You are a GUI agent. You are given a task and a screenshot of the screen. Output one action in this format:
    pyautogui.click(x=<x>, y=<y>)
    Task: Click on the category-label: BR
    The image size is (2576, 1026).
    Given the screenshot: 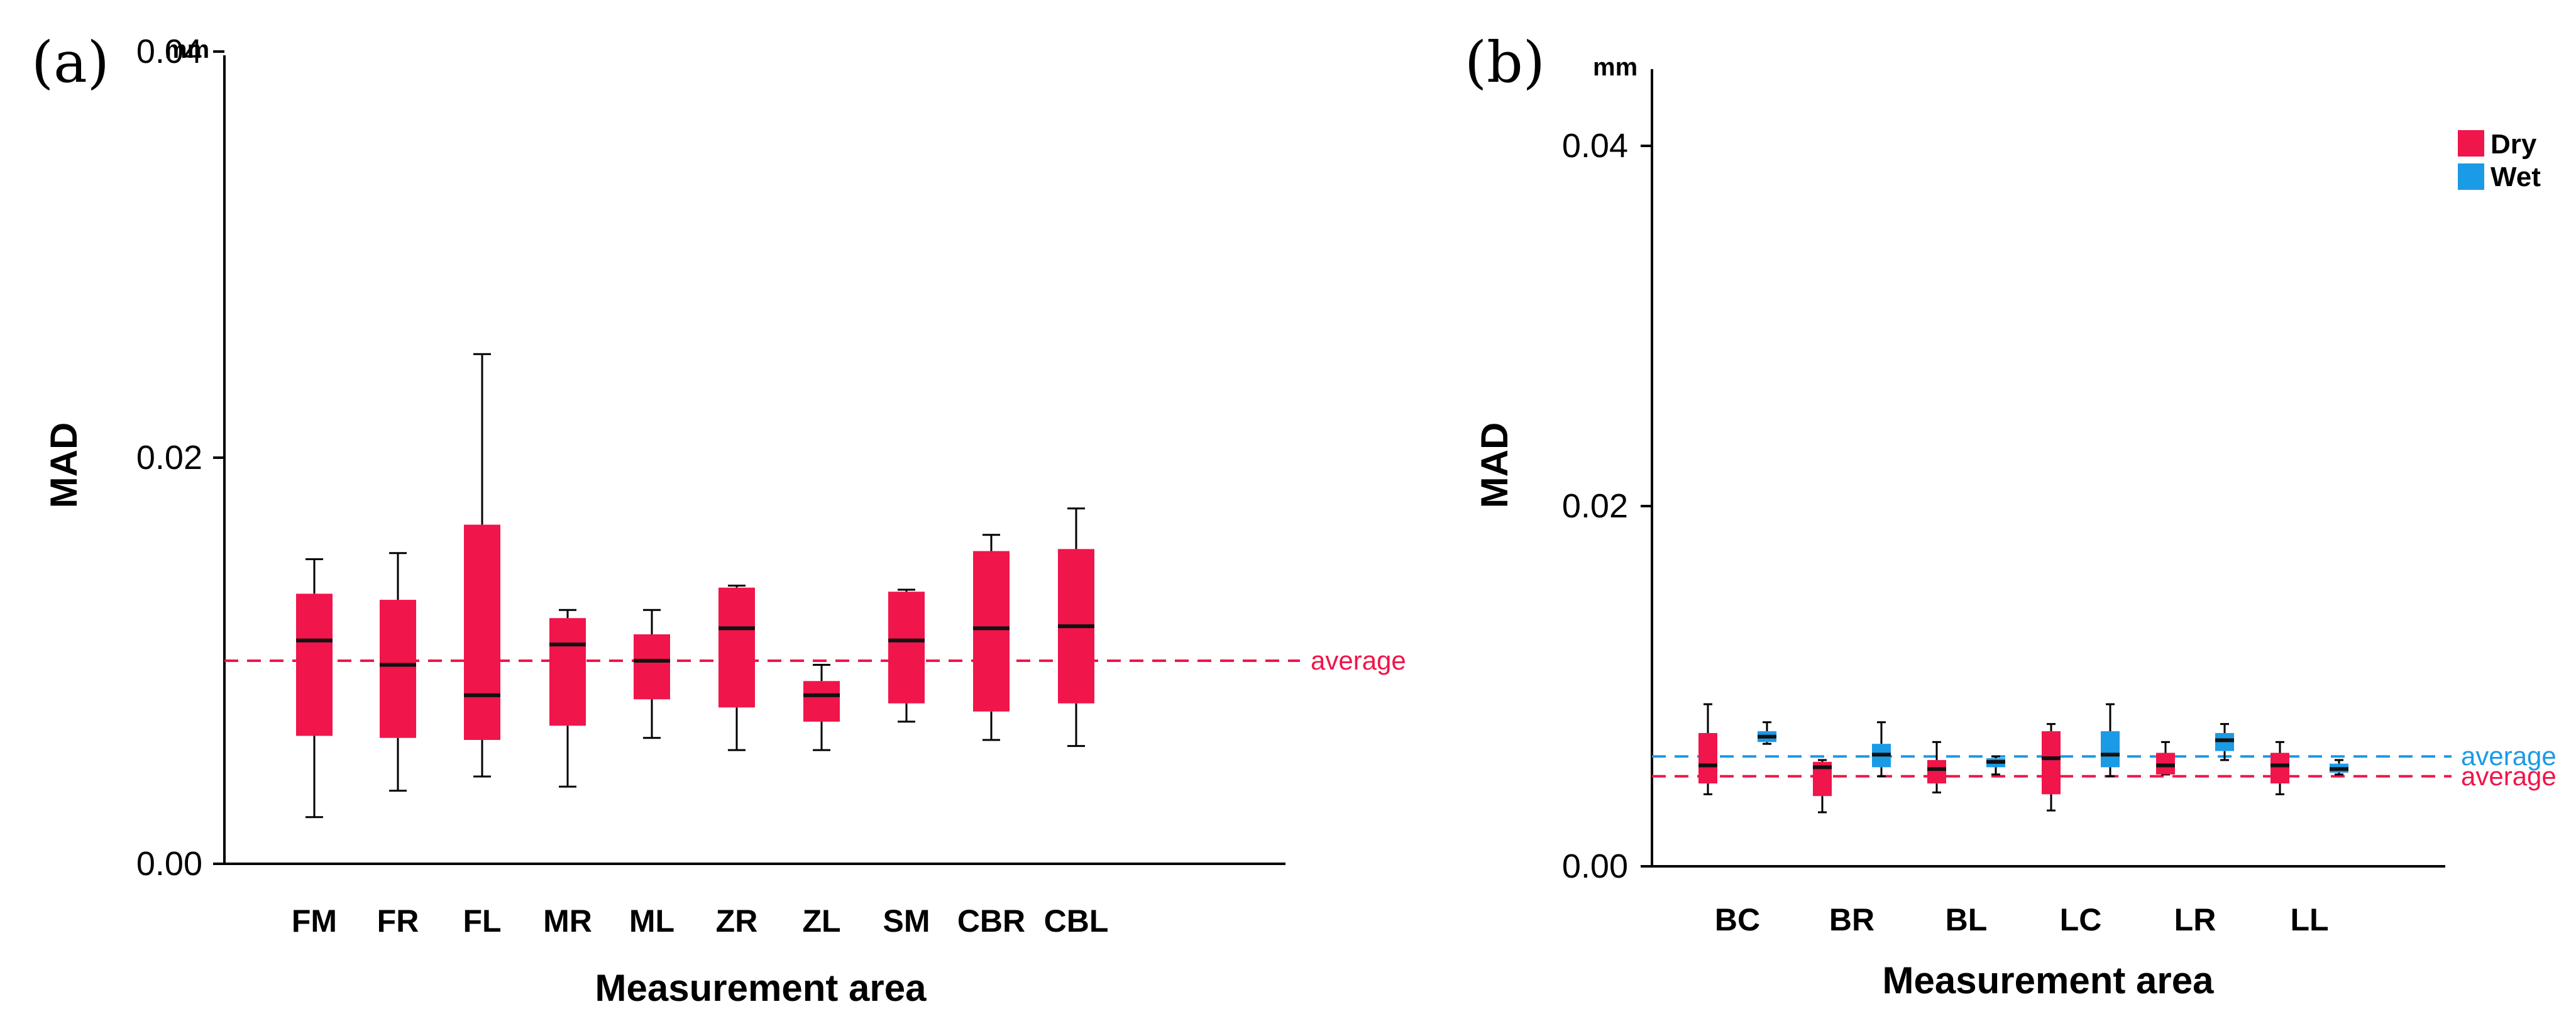 What is the action you would take?
    pyautogui.click(x=1851, y=919)
    